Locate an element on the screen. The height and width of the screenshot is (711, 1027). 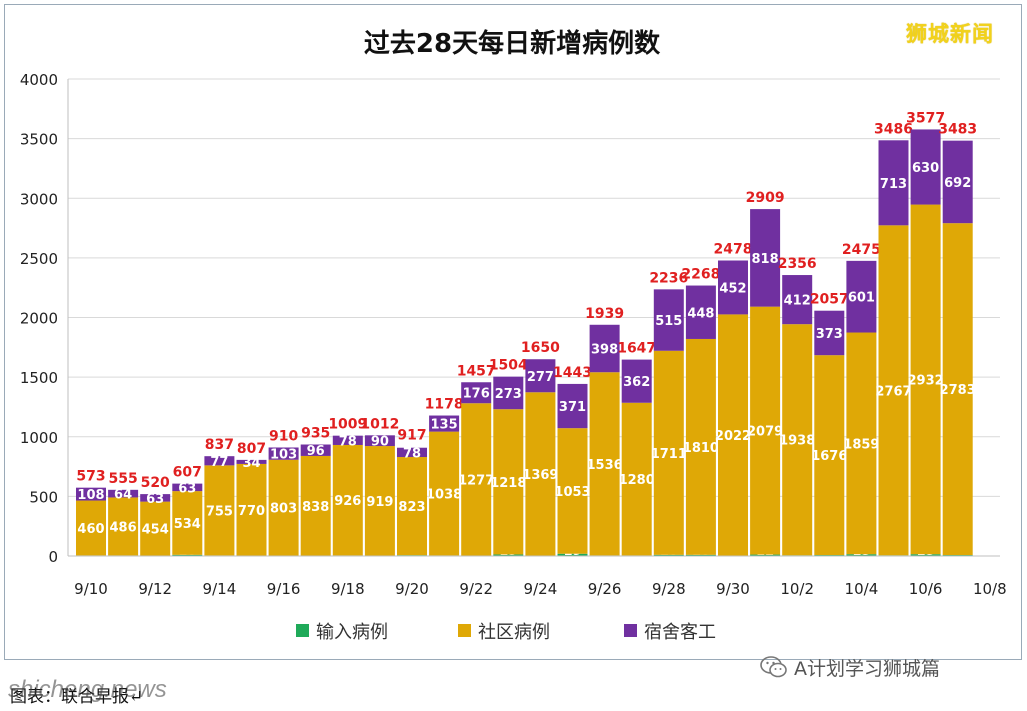
total-value-label: 2356 is located at coordinates (797, 264).